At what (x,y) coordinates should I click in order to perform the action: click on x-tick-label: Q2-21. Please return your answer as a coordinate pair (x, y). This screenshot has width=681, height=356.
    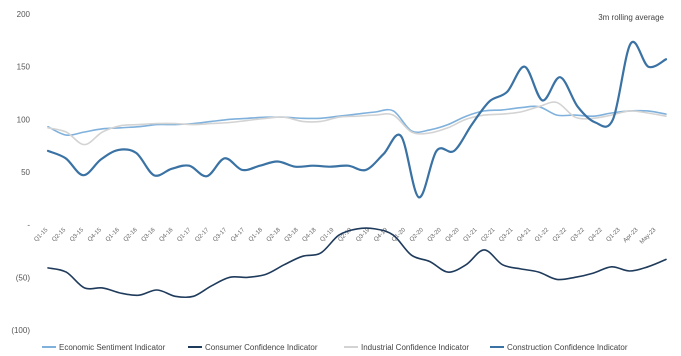
    Looking at the image, I should click on (488, 235).